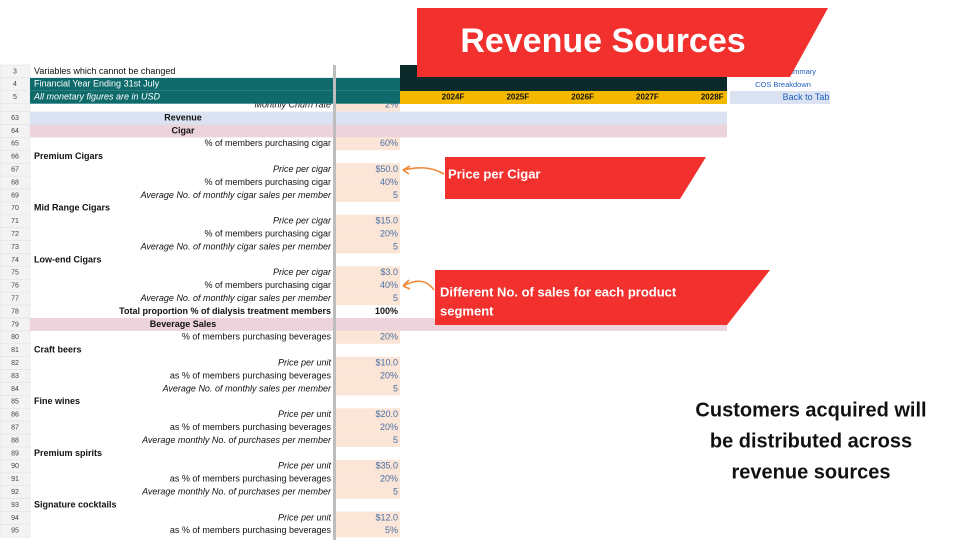 This screenshot has height=540, width=960. I want to click on note-text: be distributed across, so click(811, 441).